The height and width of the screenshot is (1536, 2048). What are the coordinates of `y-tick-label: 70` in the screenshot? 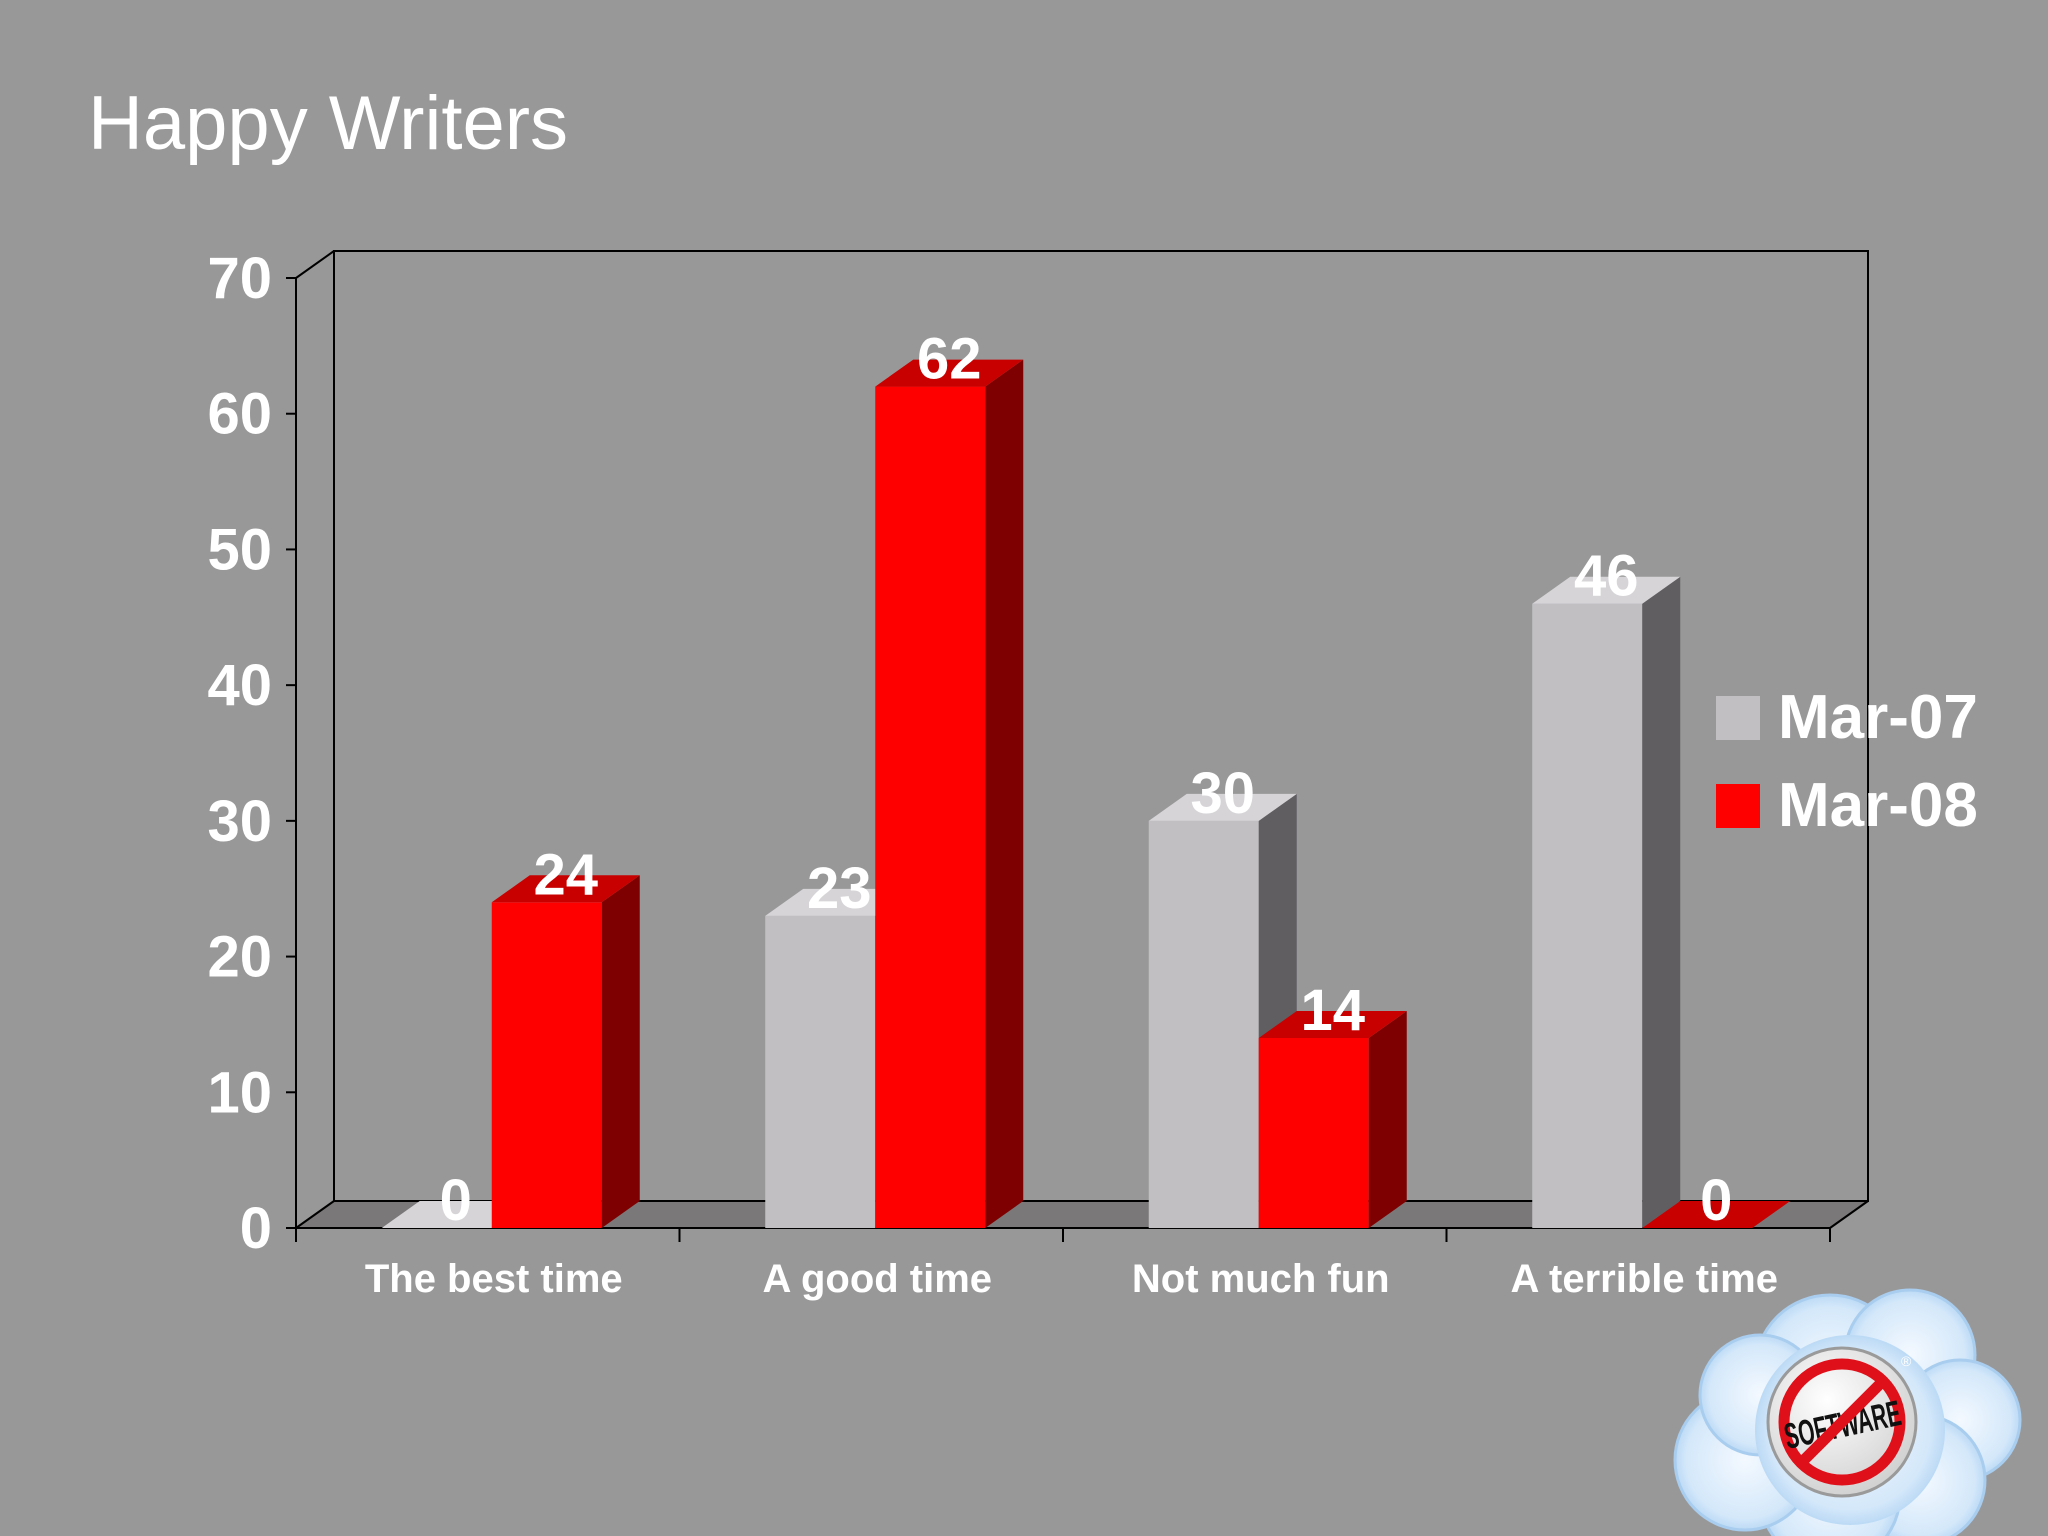 It's located at (239, 278).